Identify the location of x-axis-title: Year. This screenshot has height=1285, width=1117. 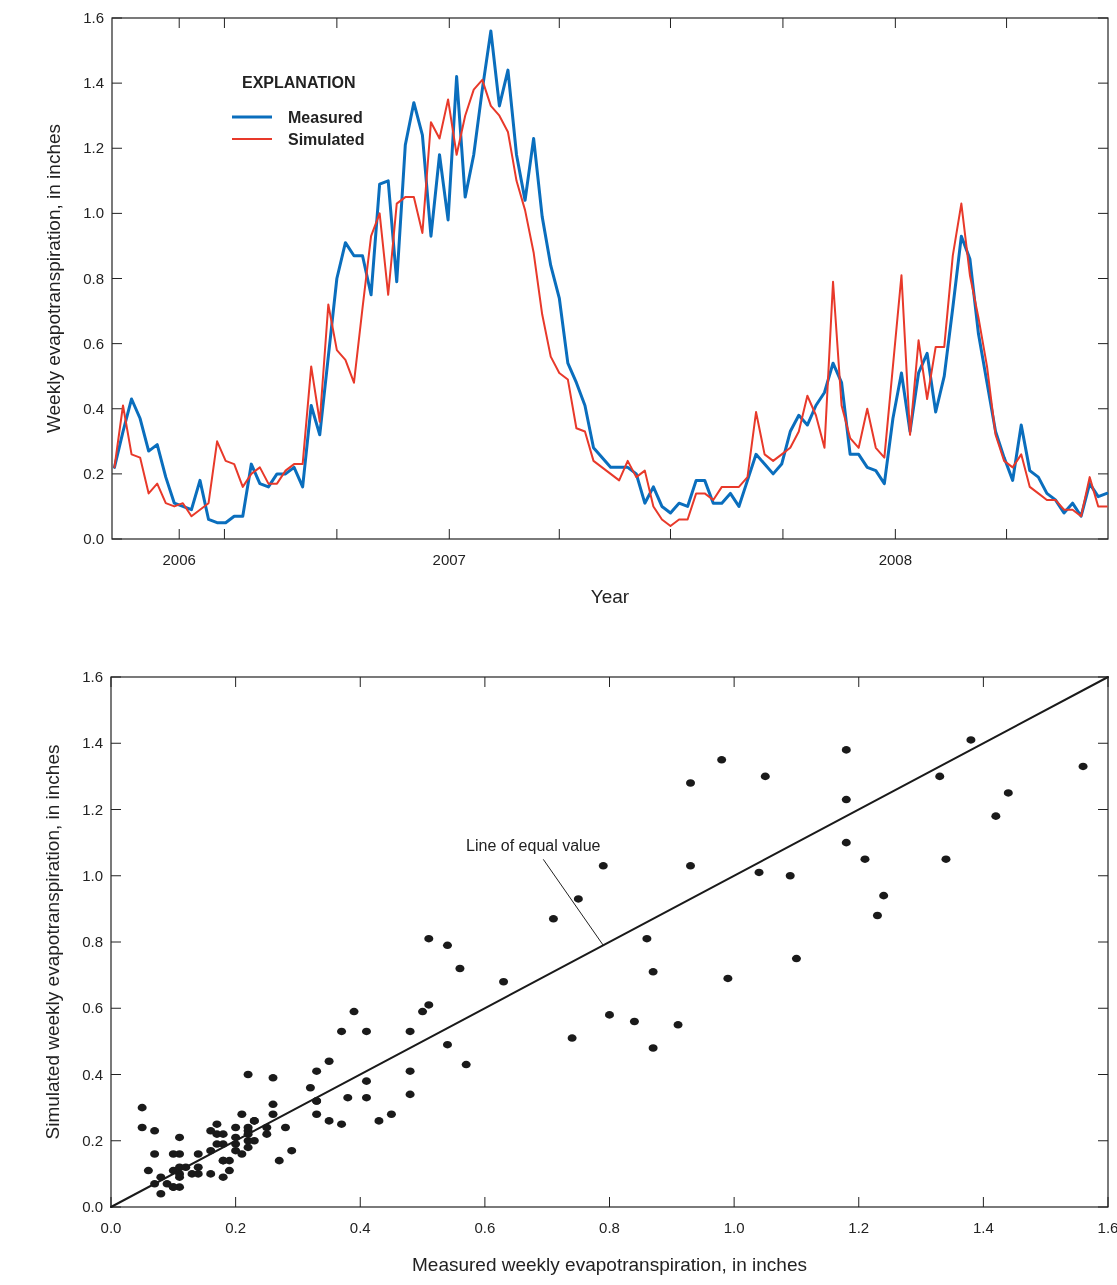
(610, 596).